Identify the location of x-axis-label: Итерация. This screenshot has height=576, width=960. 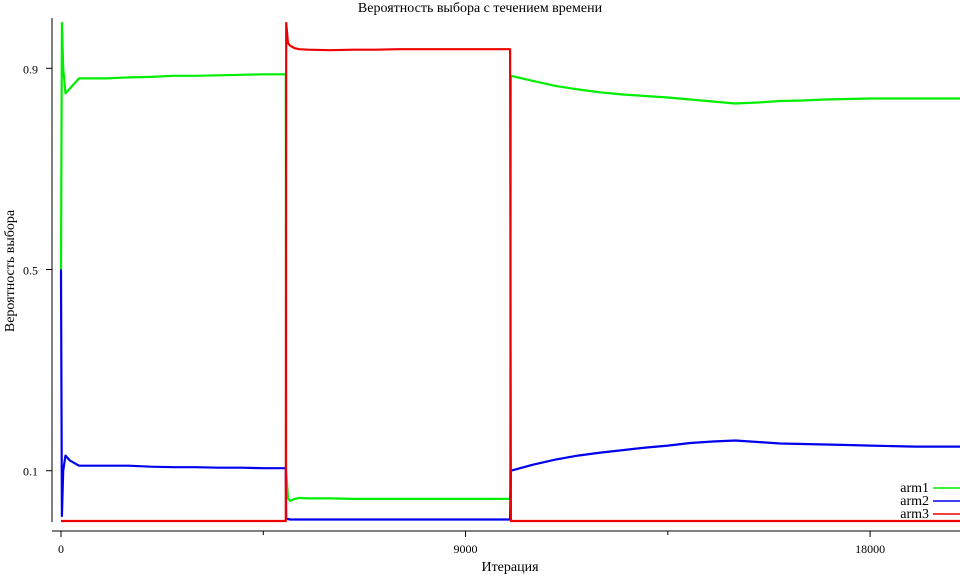
(510, 567).